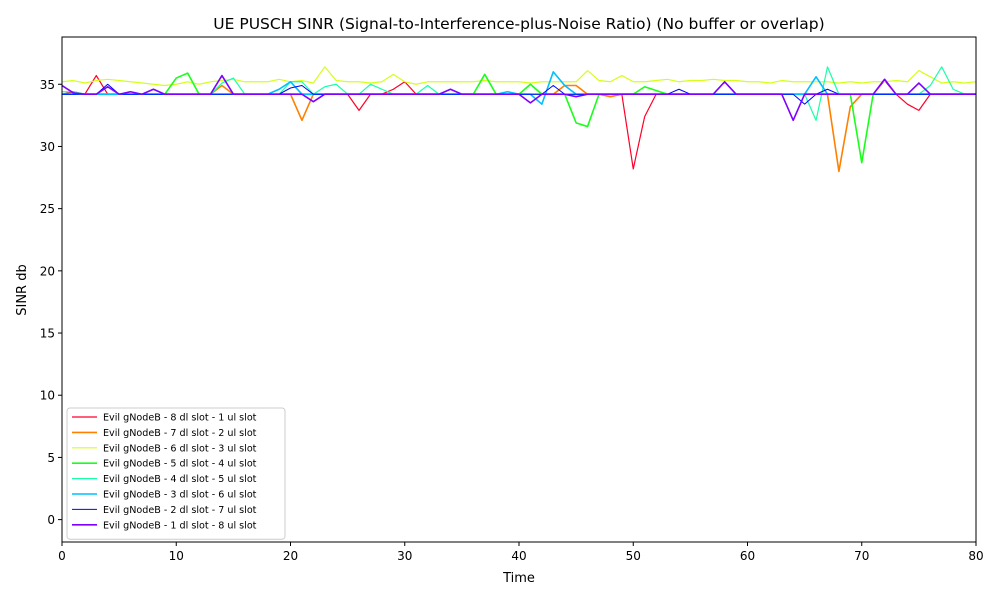 The image size is (1000, 600). What do you see at coordinates (518, 556) in the screenshot?
I see `x-tick-label: 40` at bounding box center [518, 556].